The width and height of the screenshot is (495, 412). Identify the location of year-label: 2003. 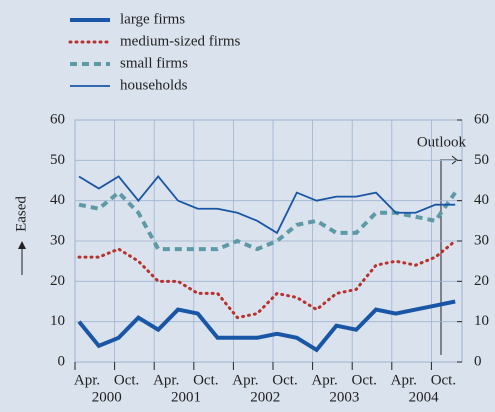
(344, 397).